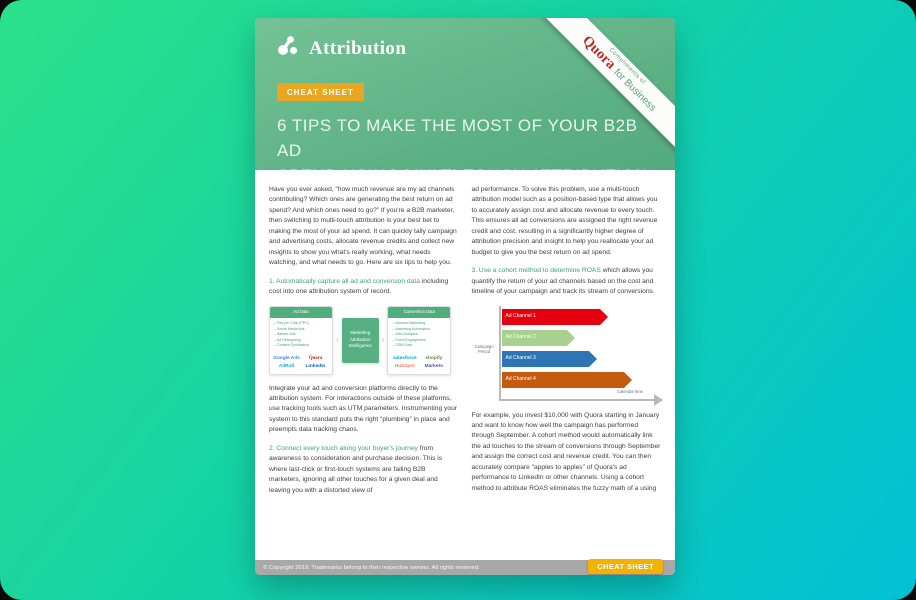  I want to click on ad-platform-logos: Google Ads Quora AdRoll LinkedIn, so click(301, 364).